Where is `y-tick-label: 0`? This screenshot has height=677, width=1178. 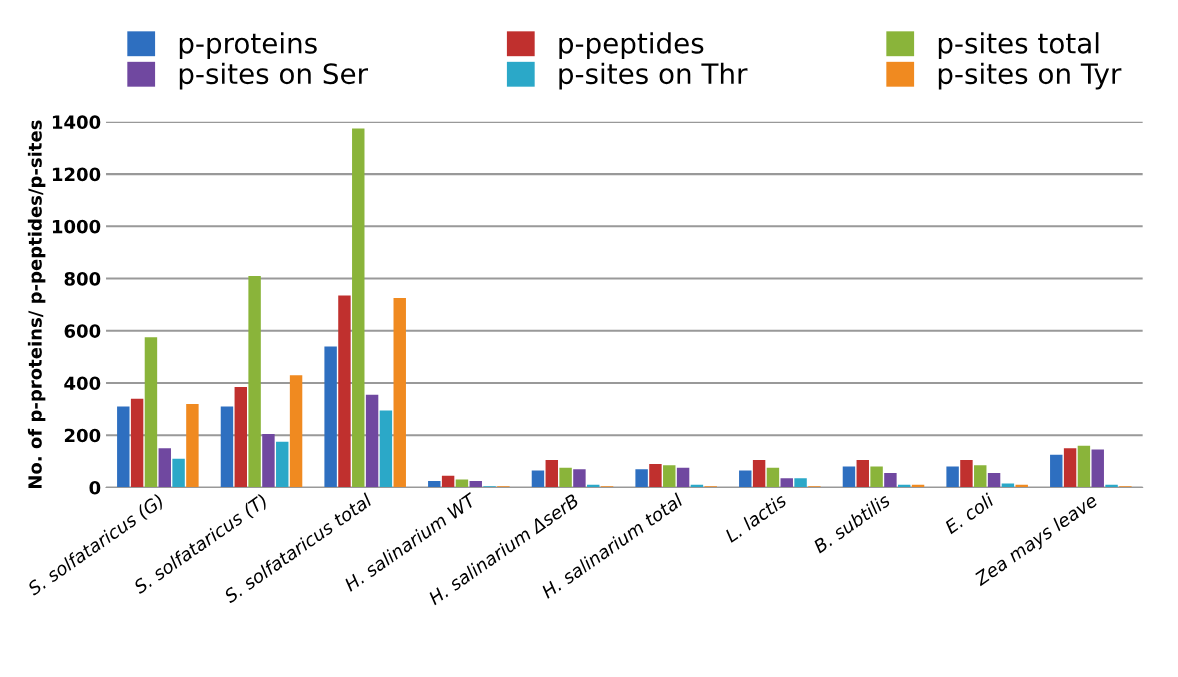 y-tick-label: 0 is located at coordinates (95, 487).